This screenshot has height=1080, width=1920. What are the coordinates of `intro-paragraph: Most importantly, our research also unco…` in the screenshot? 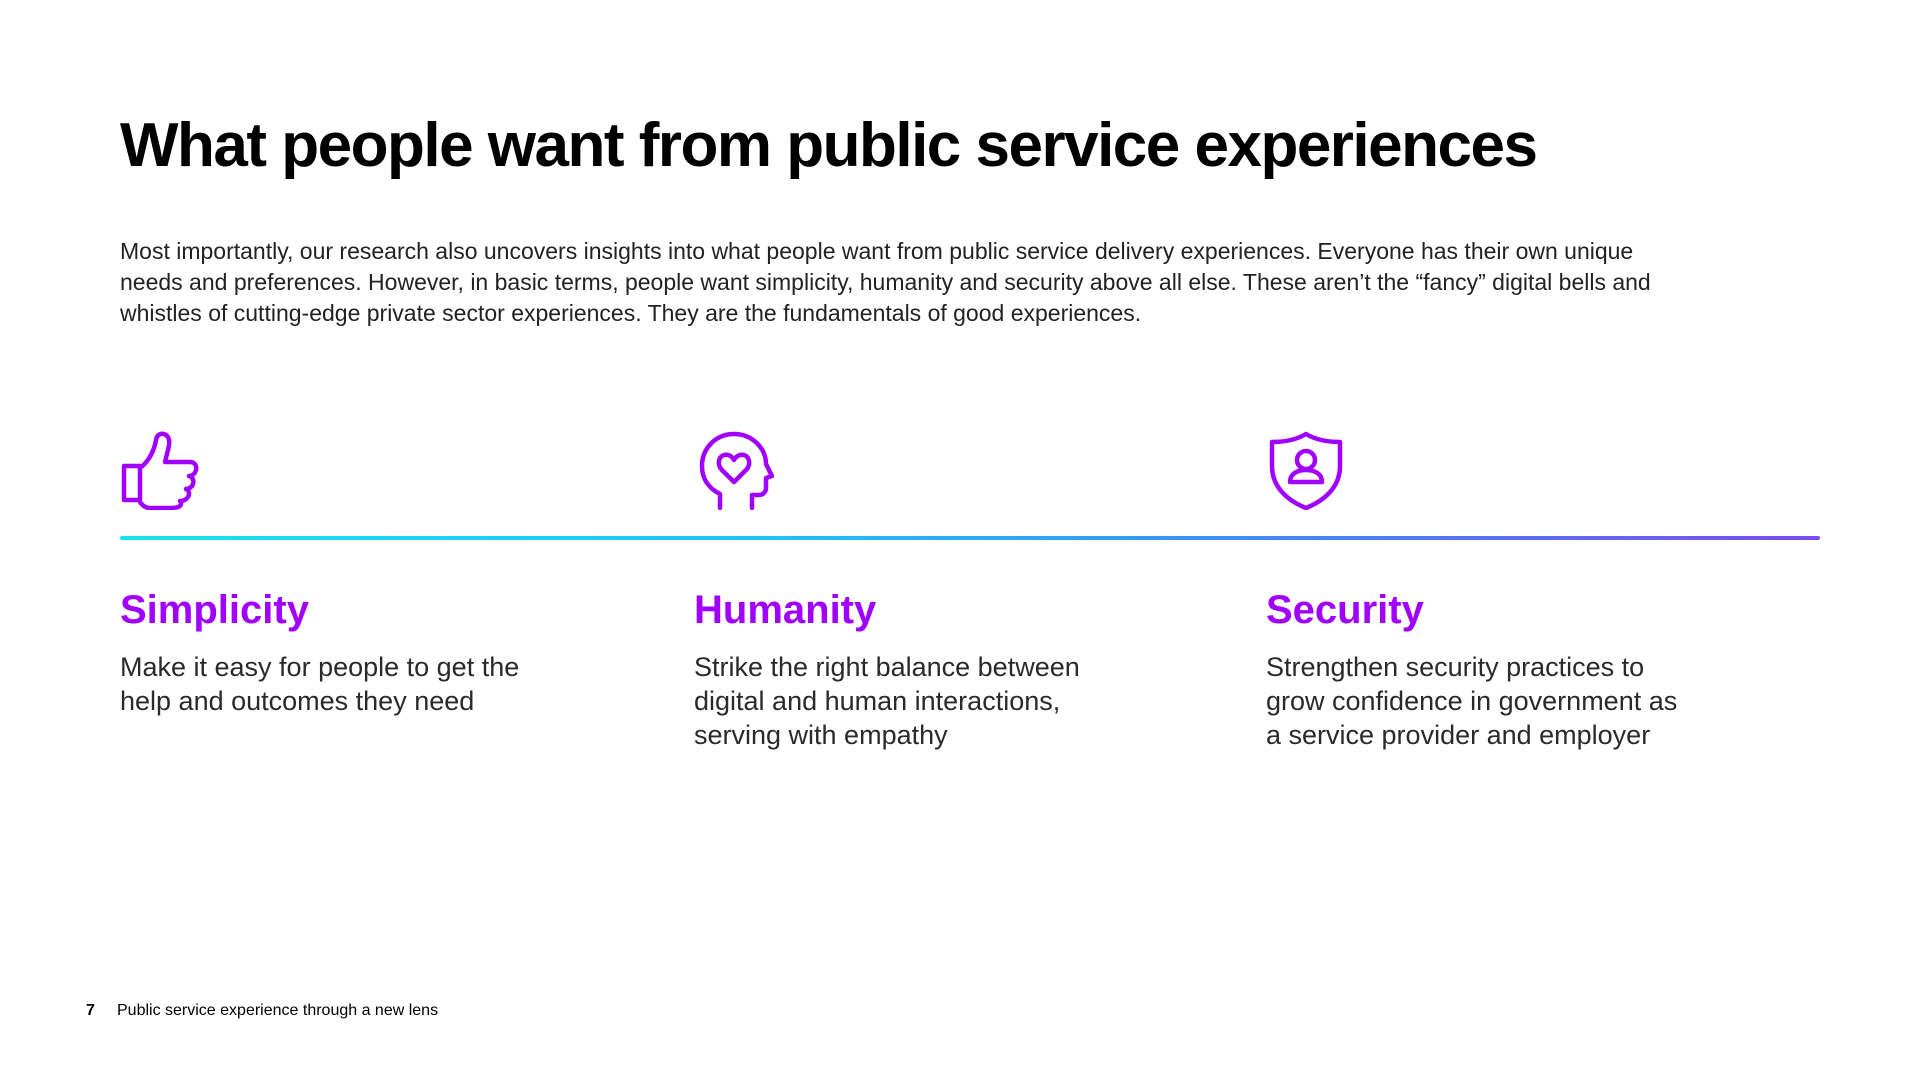 It's located at (885, 282).